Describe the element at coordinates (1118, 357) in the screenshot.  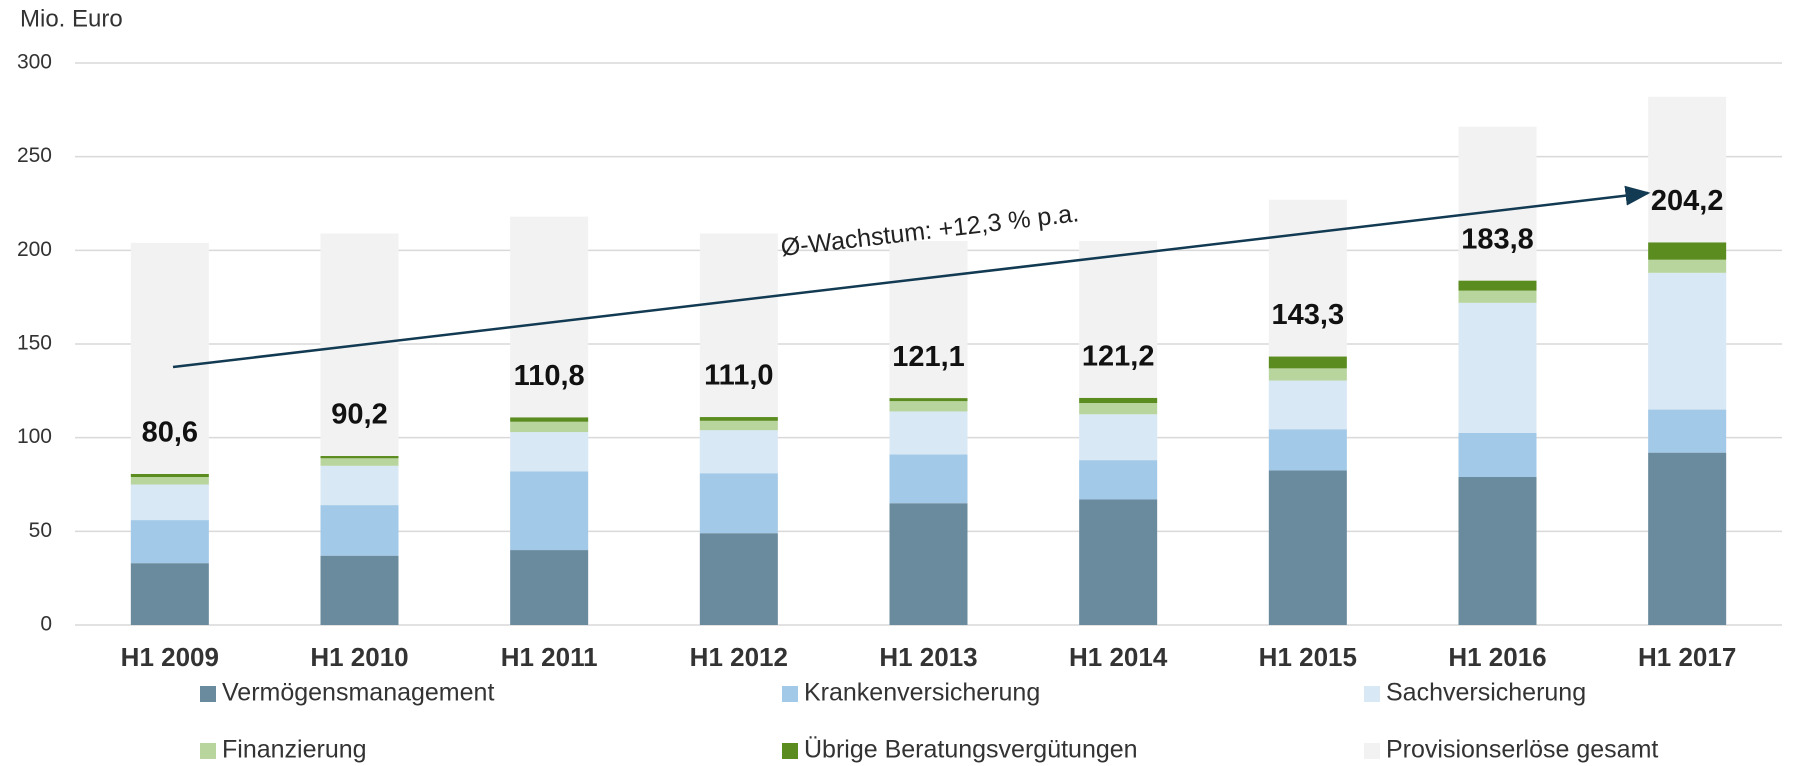
I see `total-label: 121,2` at that location.